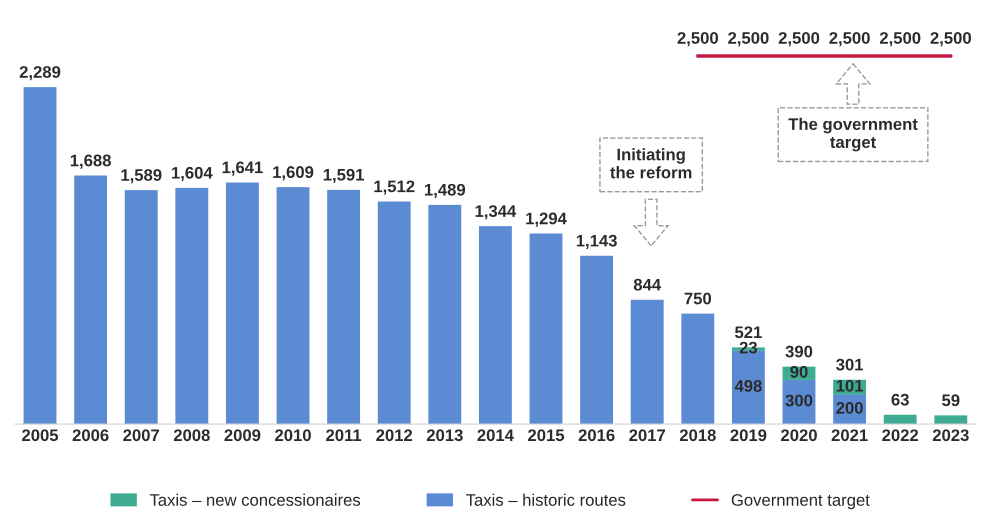  What do you see at coordinates (647, 435) in the screenshot?
I see `x-tick-label: 2017` at bounding box center [647, 435].